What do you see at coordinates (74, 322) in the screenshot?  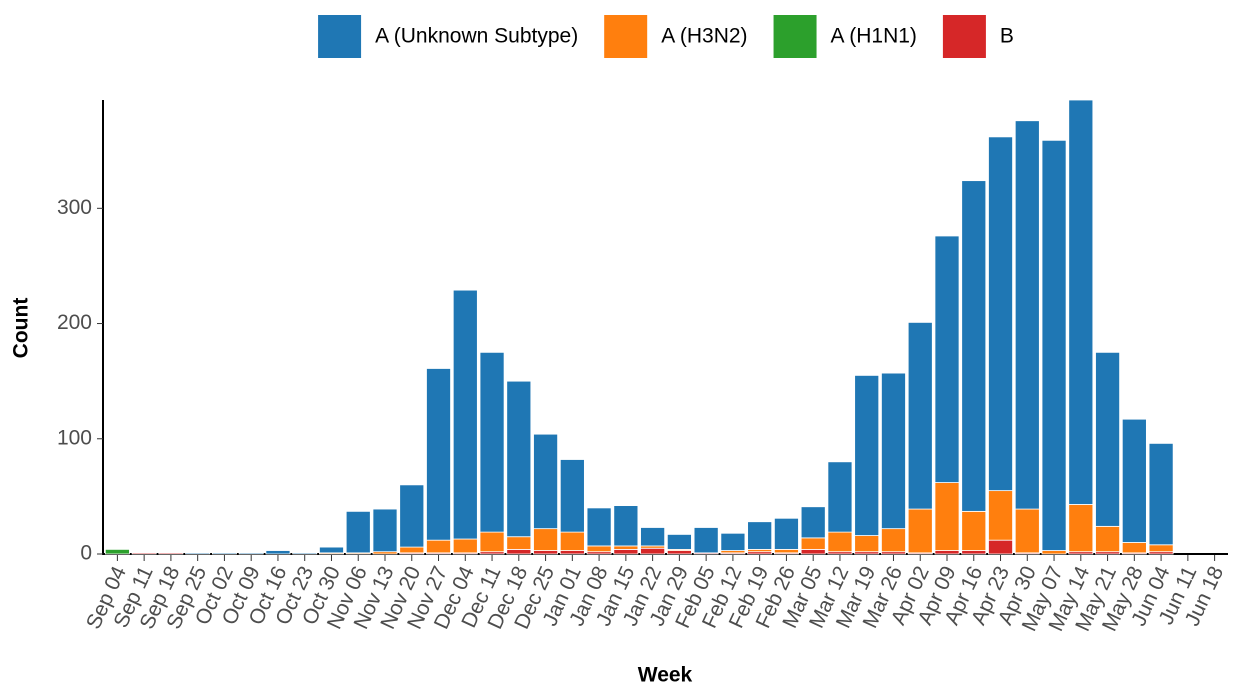 I see `y-tick-label: 200` at bounding box center [74, 322].